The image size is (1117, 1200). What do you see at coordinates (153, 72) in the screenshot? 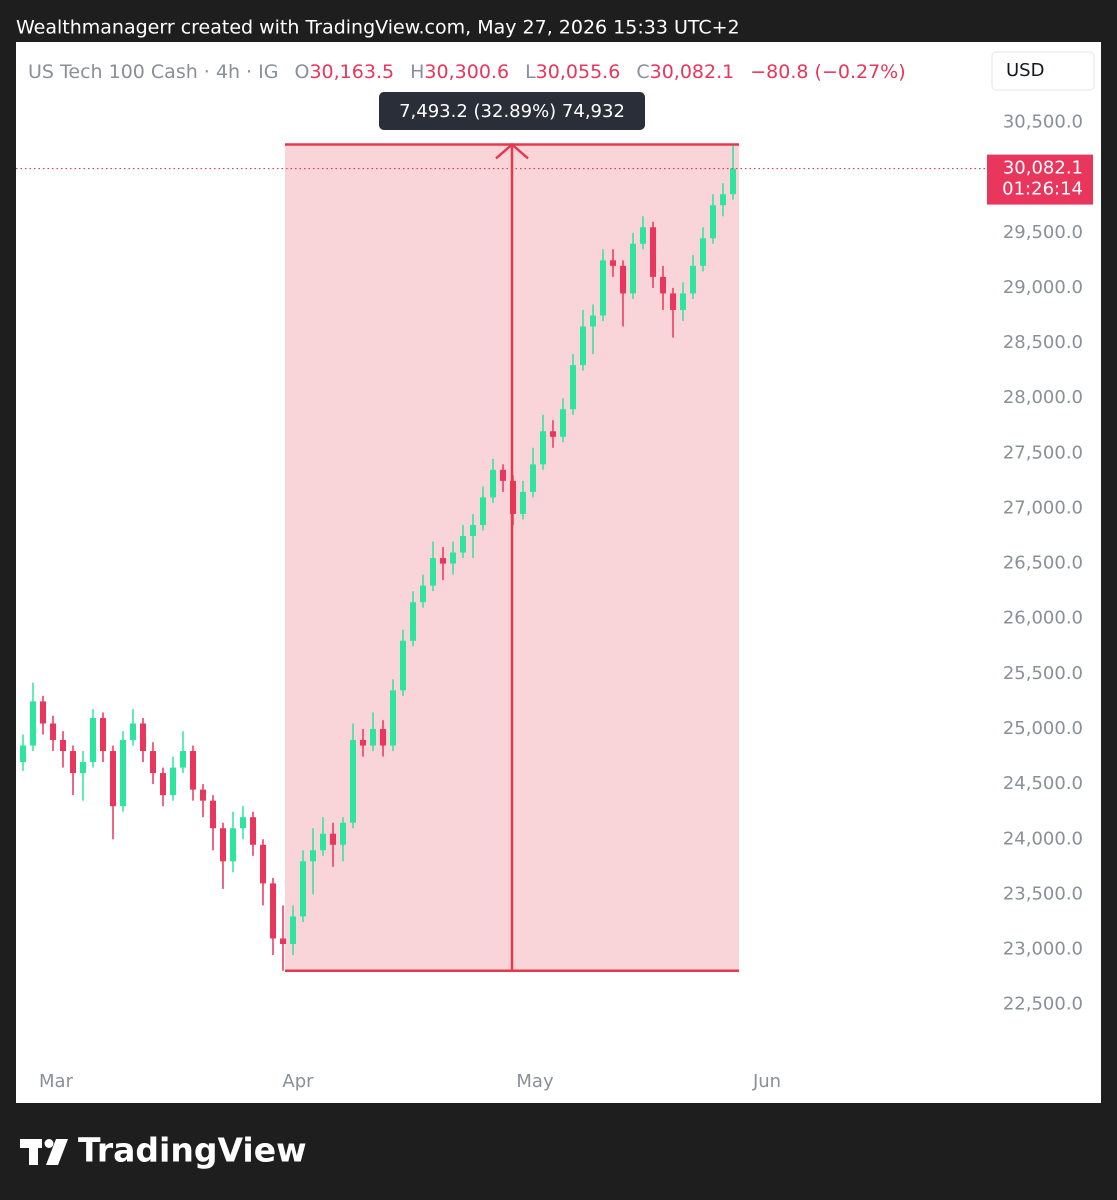
I see `chart-title: US Tech 100 Cash · 4h · IG` at bounding box center [153, 72].